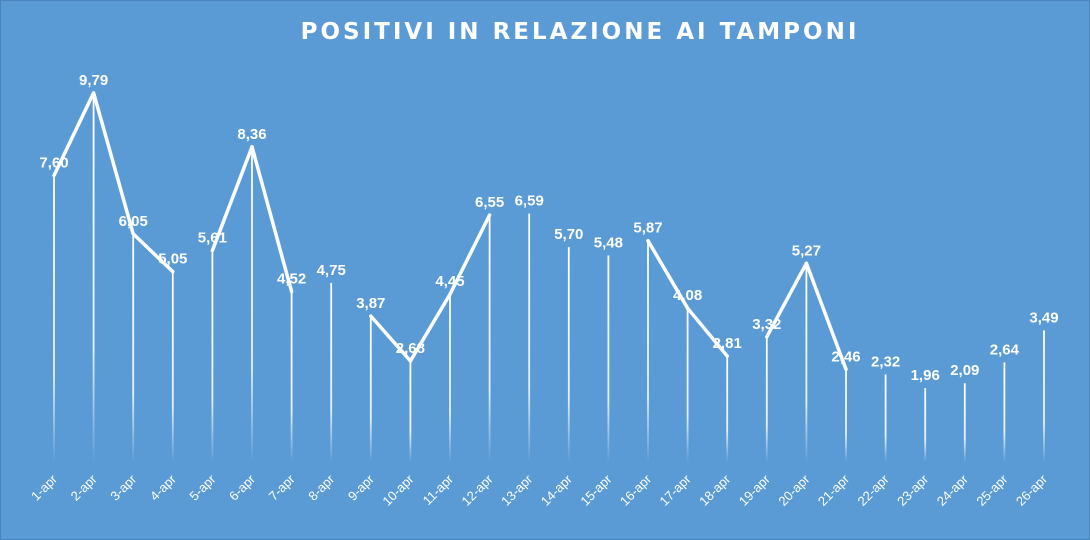  What do you see at coordinates (54, 319) in the screenshot?
I see `drop-line-1-apr` at bounding box center [54, 319].